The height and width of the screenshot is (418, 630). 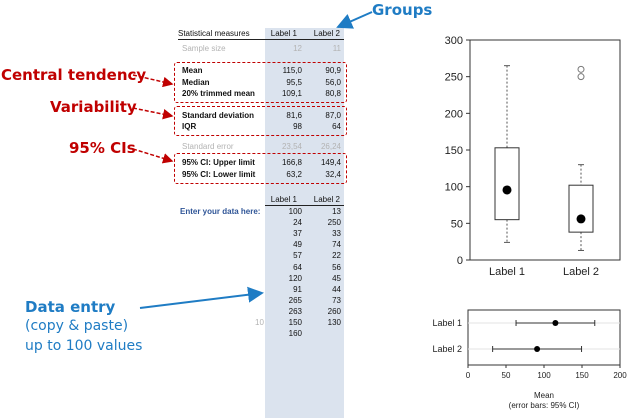 I want to click on data-entry-annotation-line3: up to 100 values, so click(x=84, y=346).